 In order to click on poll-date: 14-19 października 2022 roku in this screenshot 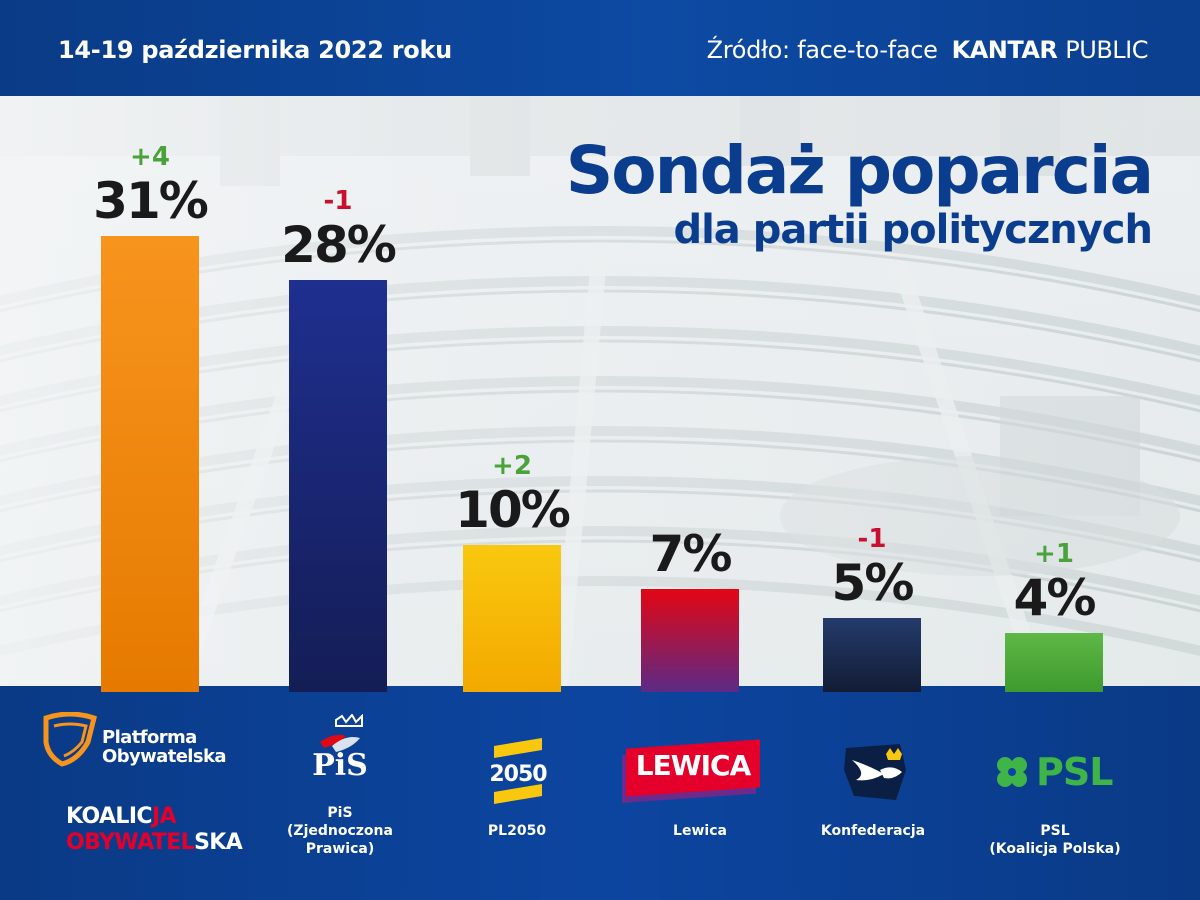, I will do `click(255, 50)`.